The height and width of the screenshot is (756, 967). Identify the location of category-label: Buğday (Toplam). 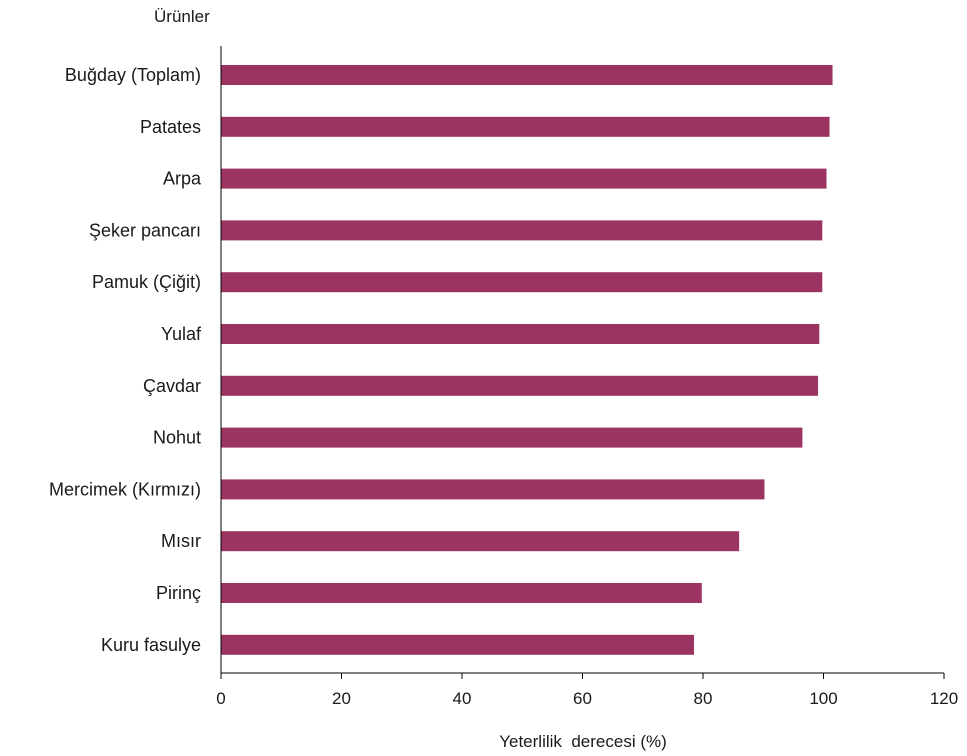
(133, 75).